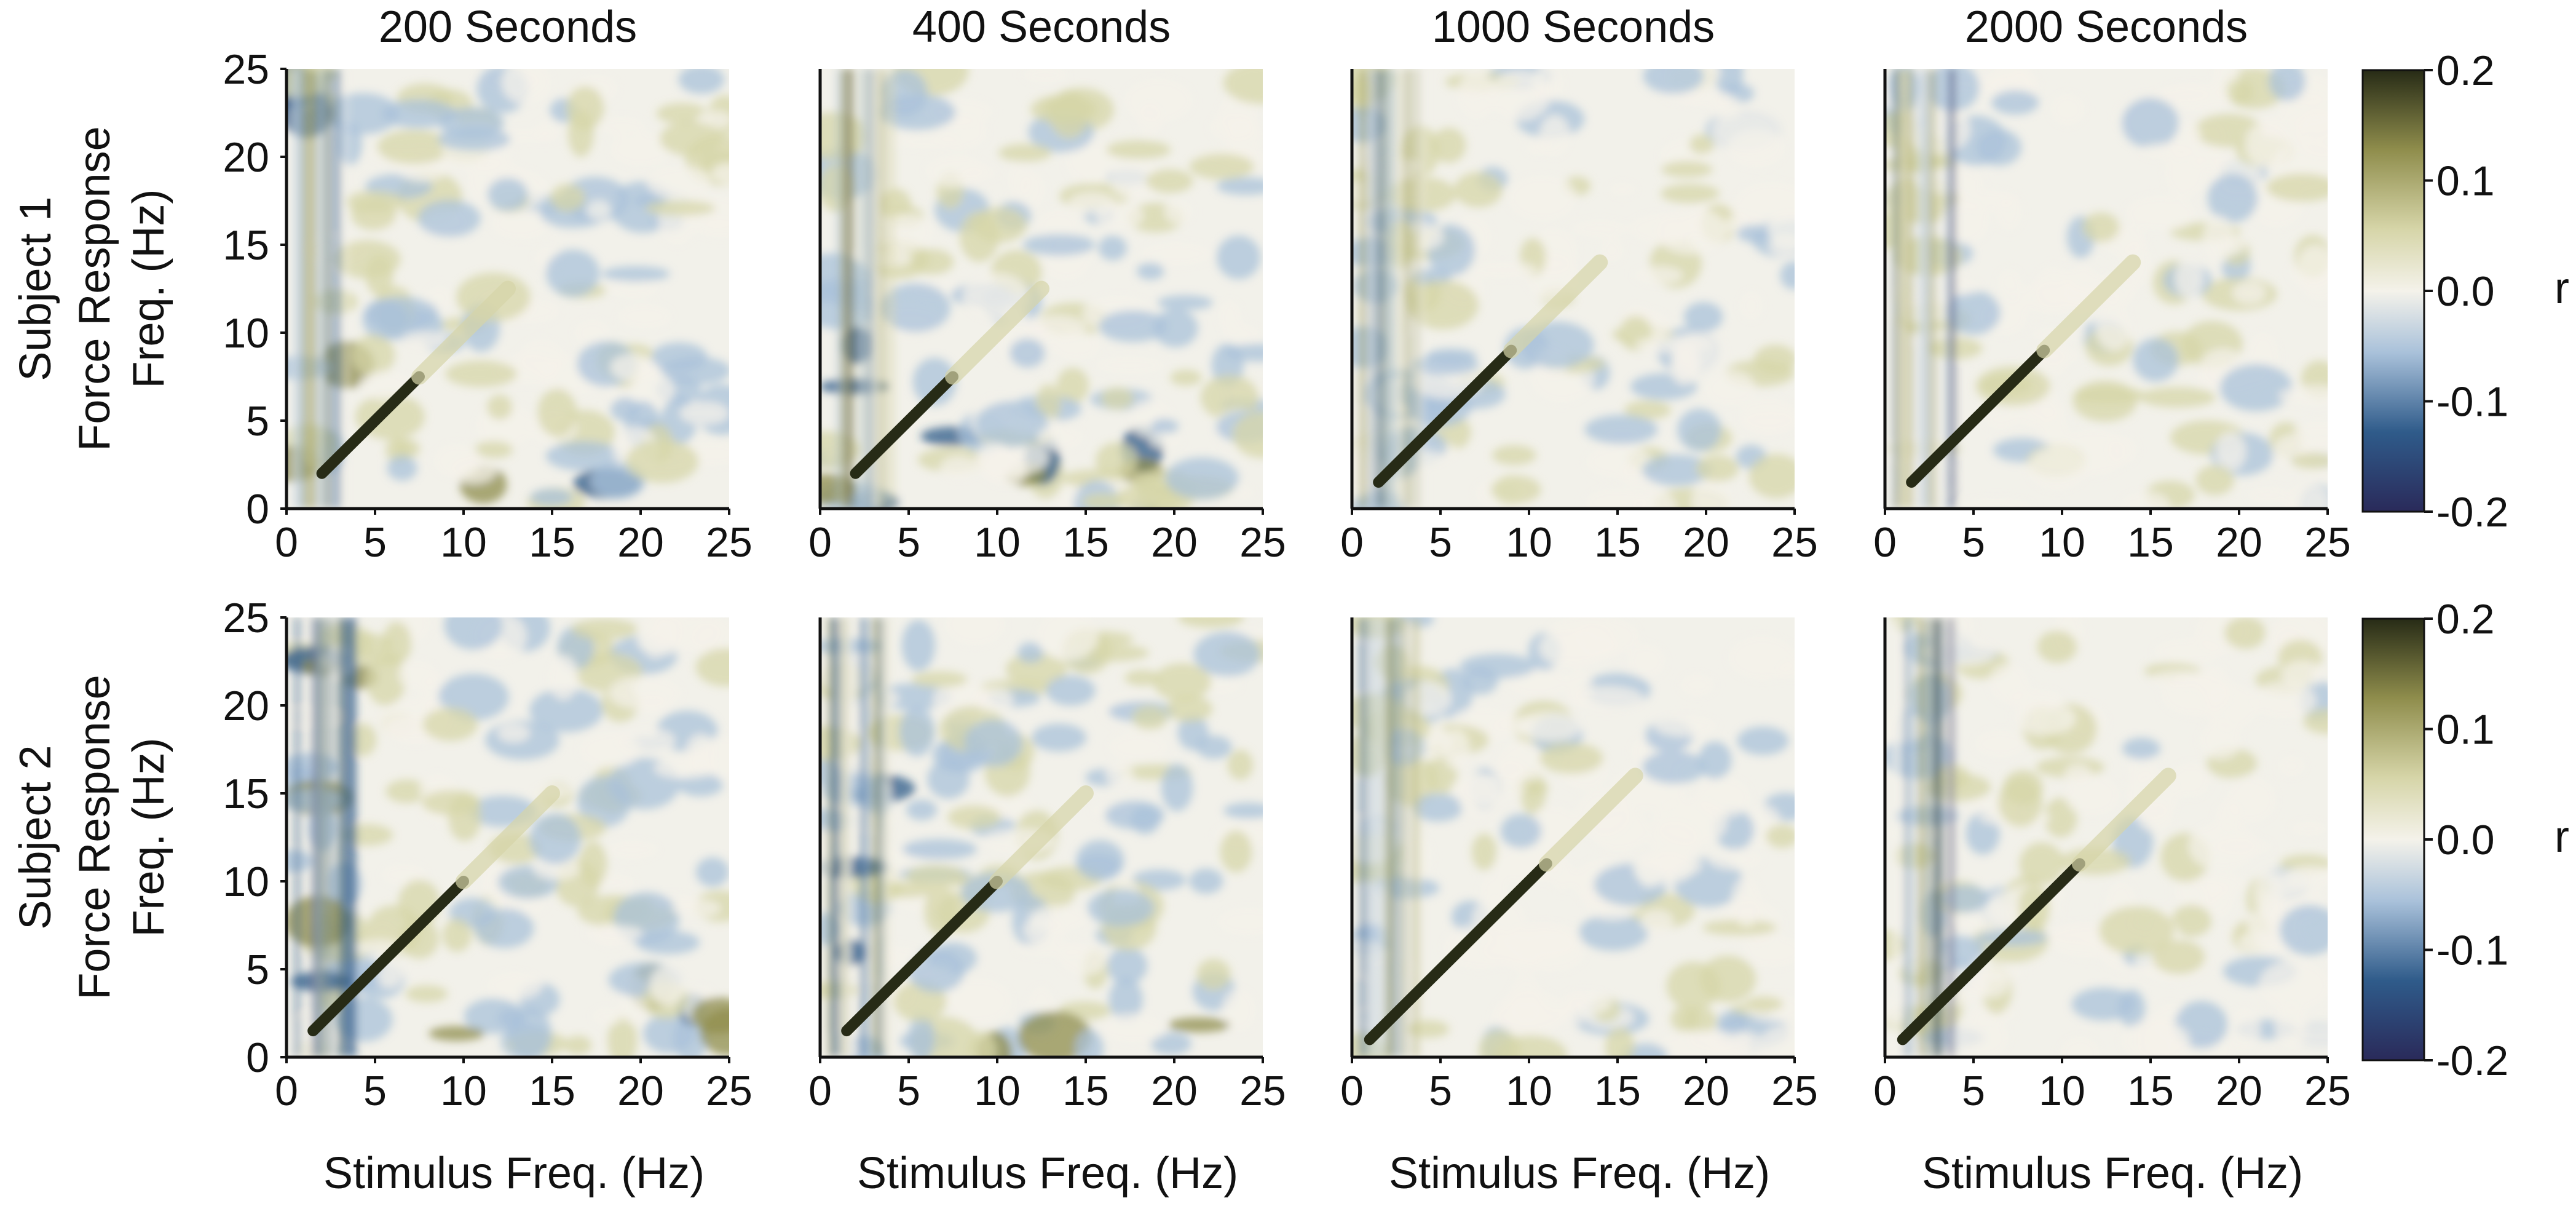 This screenshot has width=2576, height=1206. What do you see at coordinates (1794, 1091) in the screenshot?
I see `x-tick-label: 25` at bounding box center [1794, 1091].